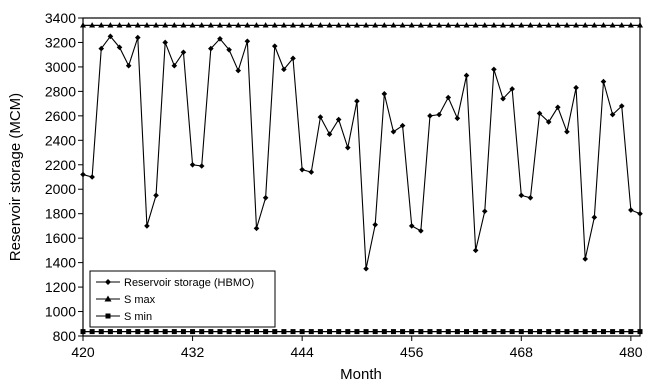  Describe the element at coordinates (60, 287) in the screenshot. I see `y-tick-label: 1200` at that location.